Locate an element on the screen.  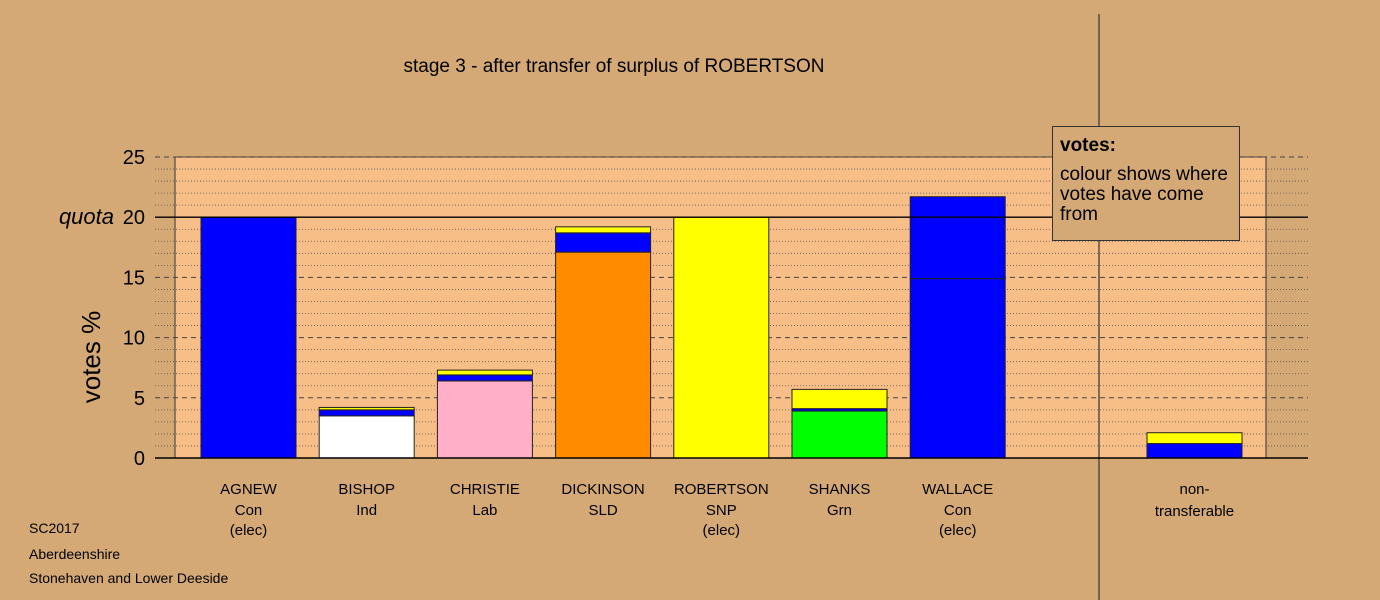
legend-title: votes: is located at coordinates (1088, 145).